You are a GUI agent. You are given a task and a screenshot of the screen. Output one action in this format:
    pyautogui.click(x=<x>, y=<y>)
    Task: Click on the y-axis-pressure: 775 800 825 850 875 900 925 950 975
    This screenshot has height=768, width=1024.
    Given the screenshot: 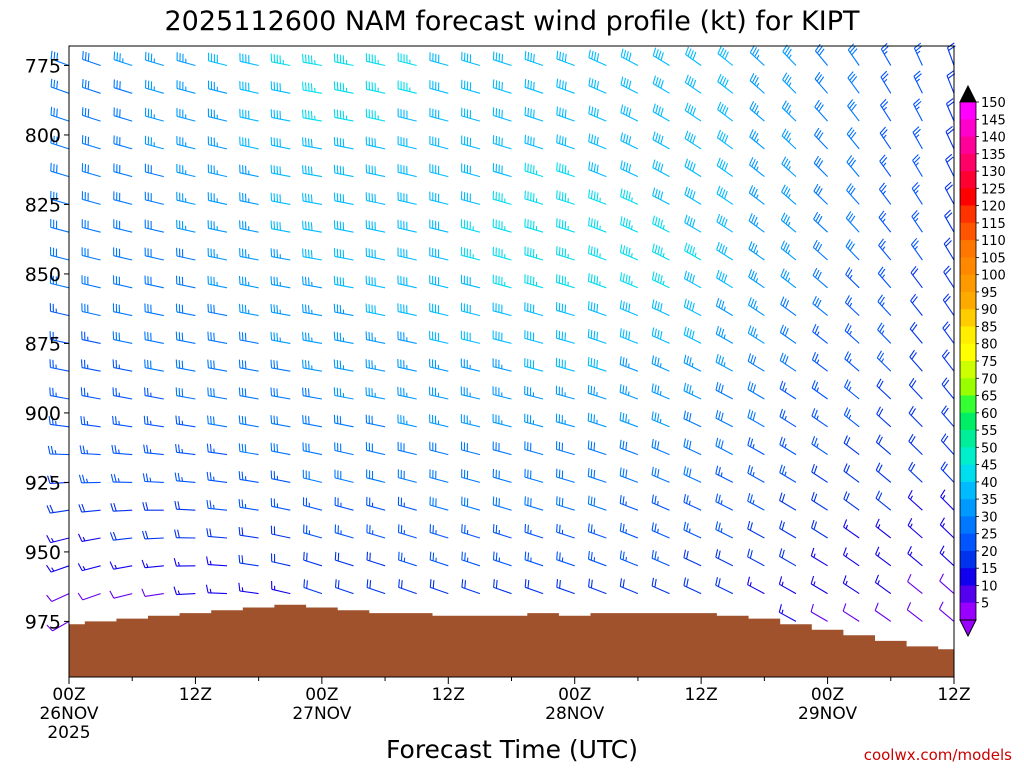 What is the action you would take?
    pyautogui.click(x=47, y=344)
    